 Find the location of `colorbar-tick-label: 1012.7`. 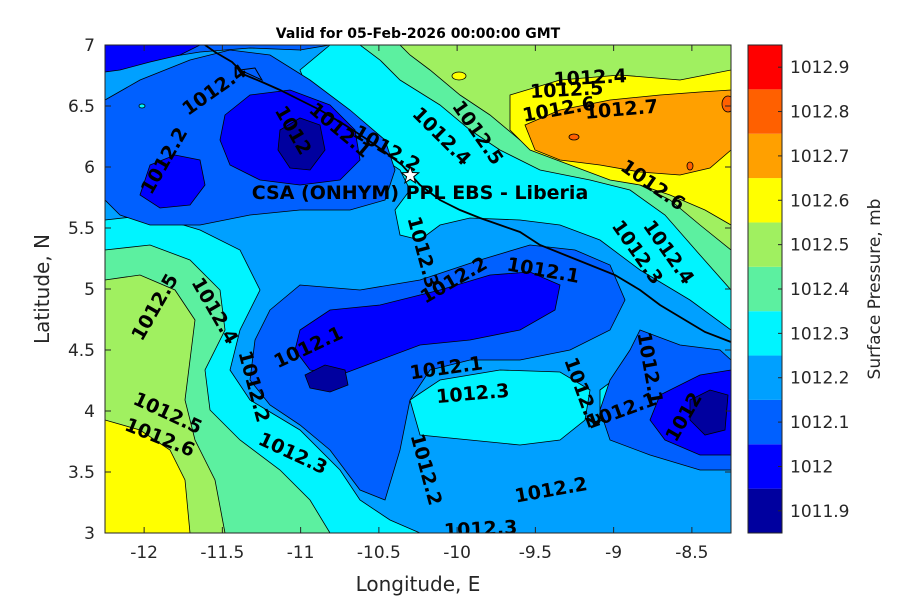

colorbar-tick-label: 1012.7 is located at coordinates (819, 157).